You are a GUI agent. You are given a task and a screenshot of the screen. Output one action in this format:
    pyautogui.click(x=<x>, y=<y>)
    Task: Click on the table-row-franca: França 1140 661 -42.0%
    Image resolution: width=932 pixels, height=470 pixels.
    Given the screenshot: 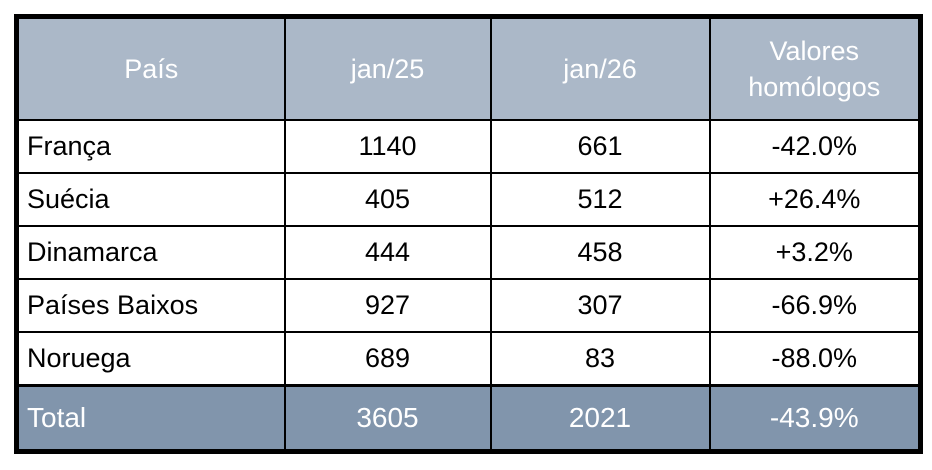 What is the action you would take?
    pyautogui.click(x=468, y=146)
    